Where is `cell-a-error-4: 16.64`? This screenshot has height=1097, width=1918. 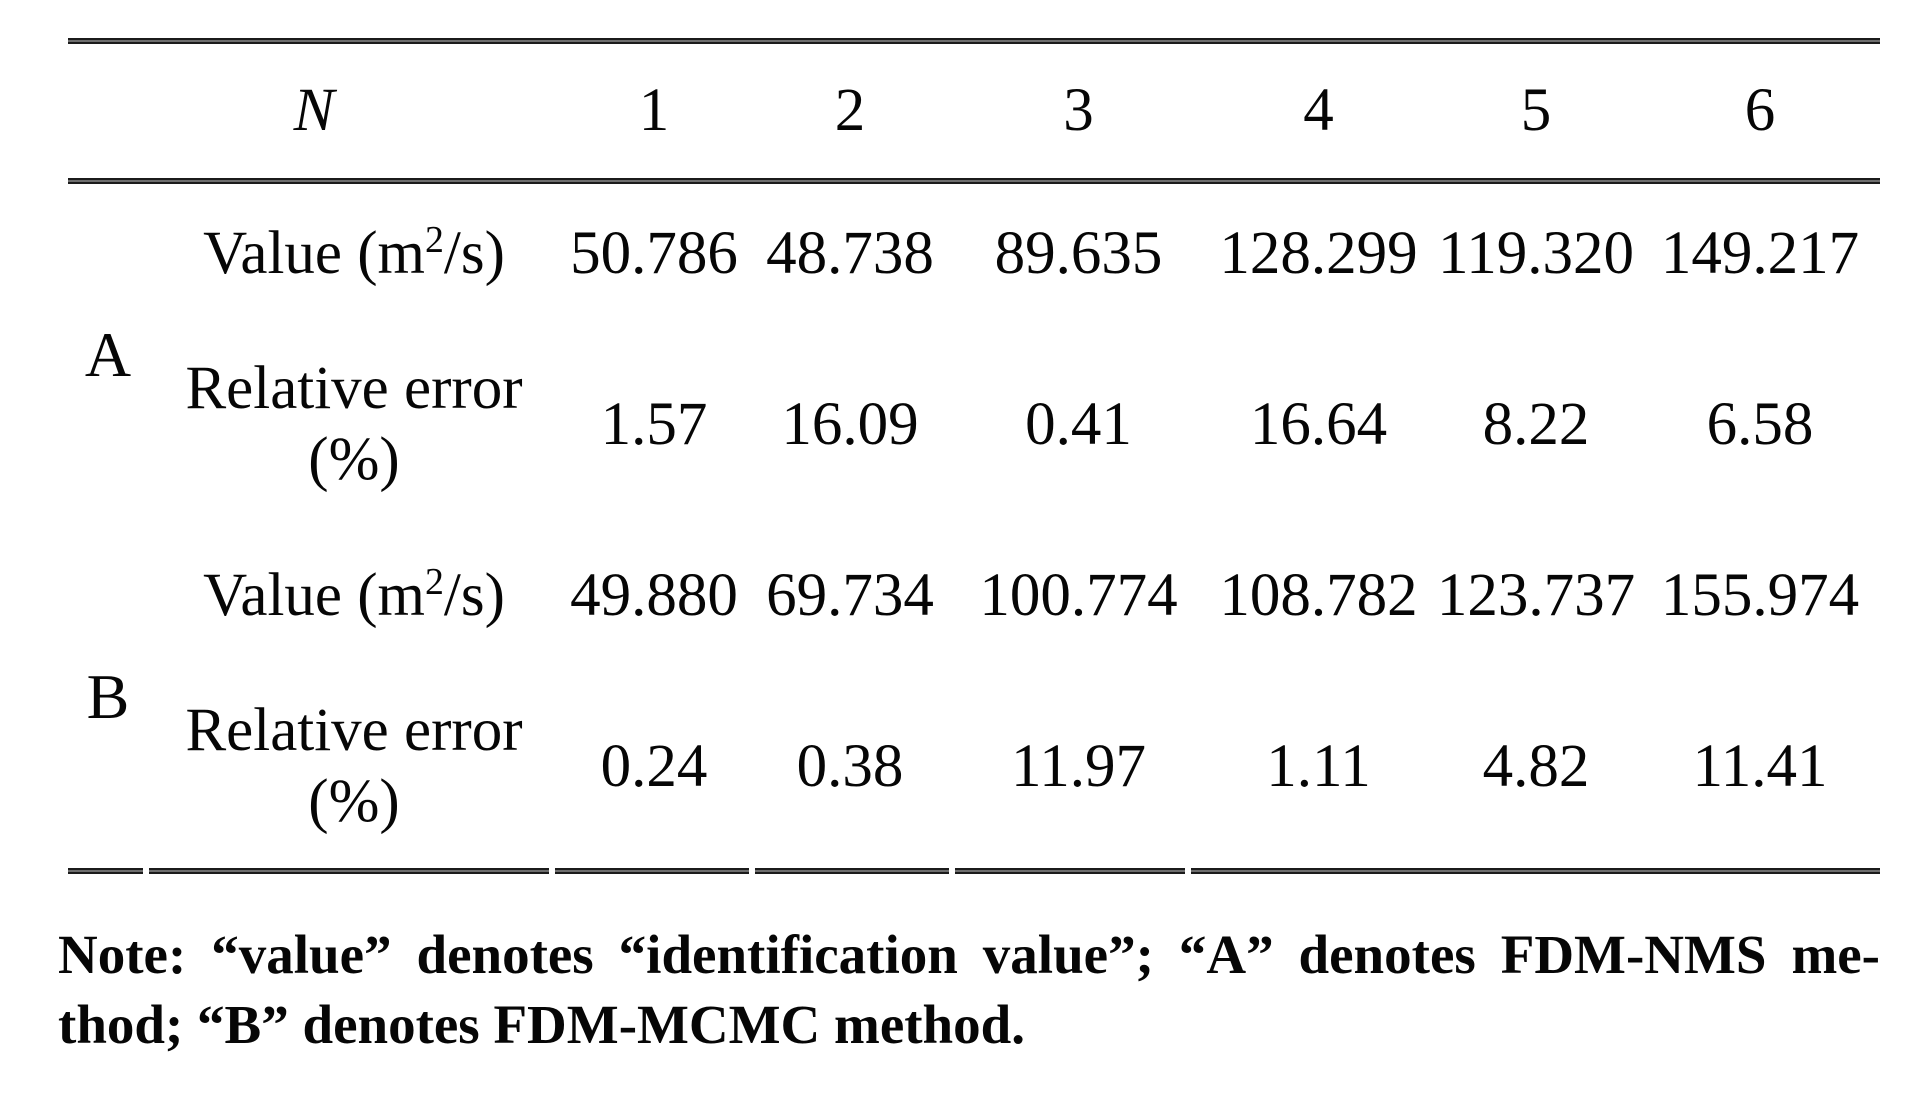
cell-a-error-4: 16.64 is located at coordinates (1318, 424).